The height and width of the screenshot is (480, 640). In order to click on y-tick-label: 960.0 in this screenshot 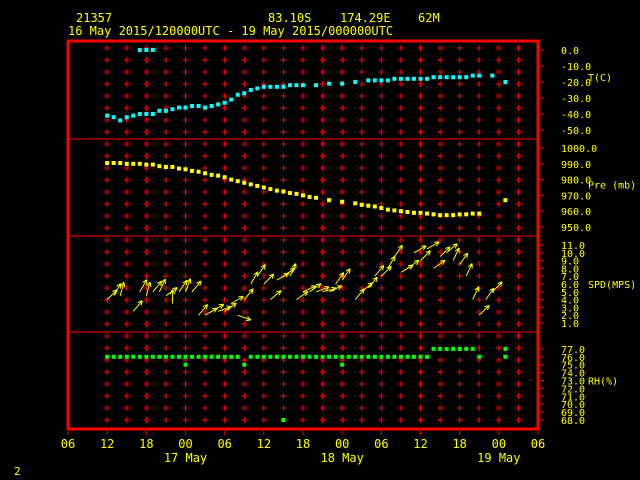, I will do `click(576, 212)`.